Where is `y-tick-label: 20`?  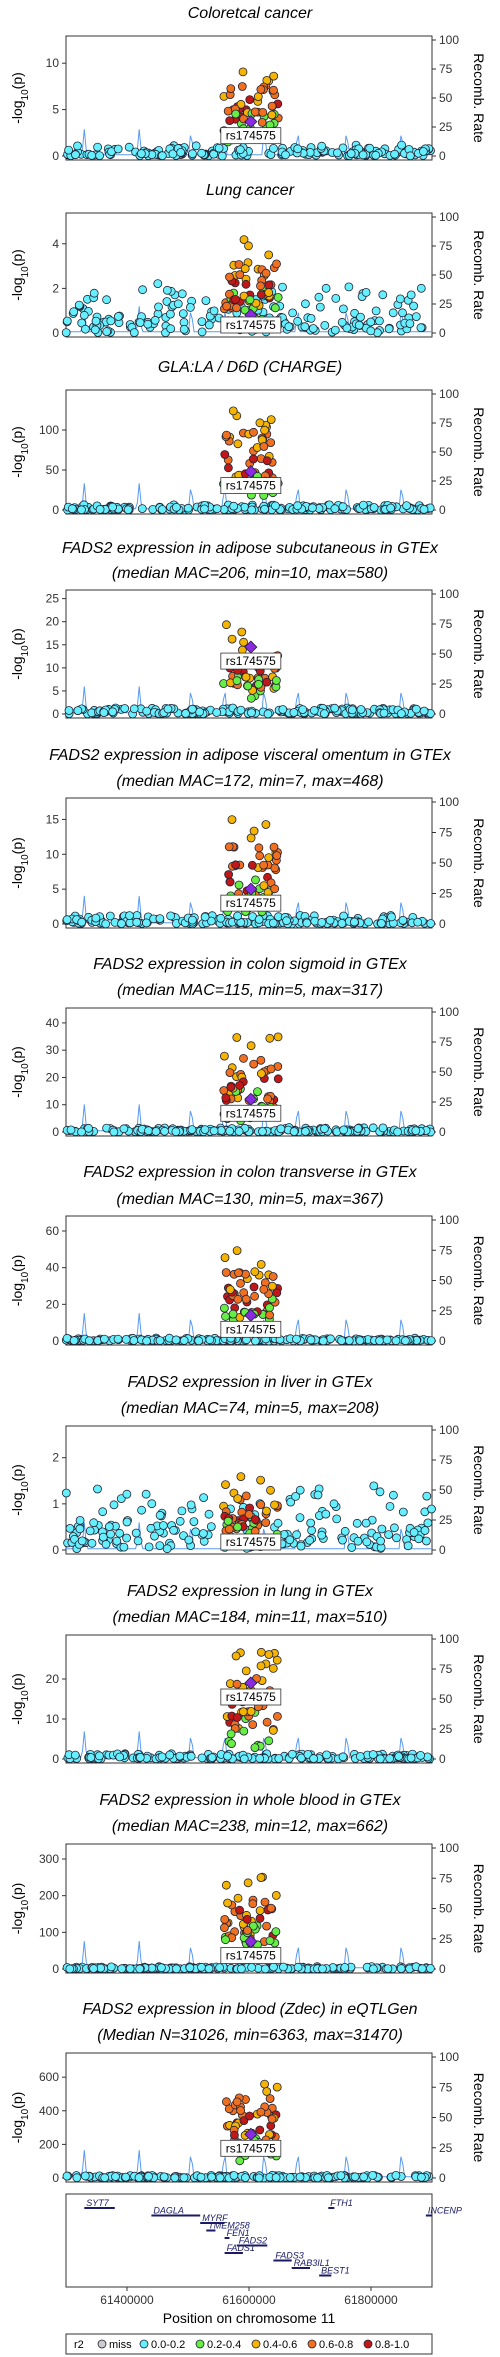 y-tick-label: 20 is located at coordinates (53, 1304).